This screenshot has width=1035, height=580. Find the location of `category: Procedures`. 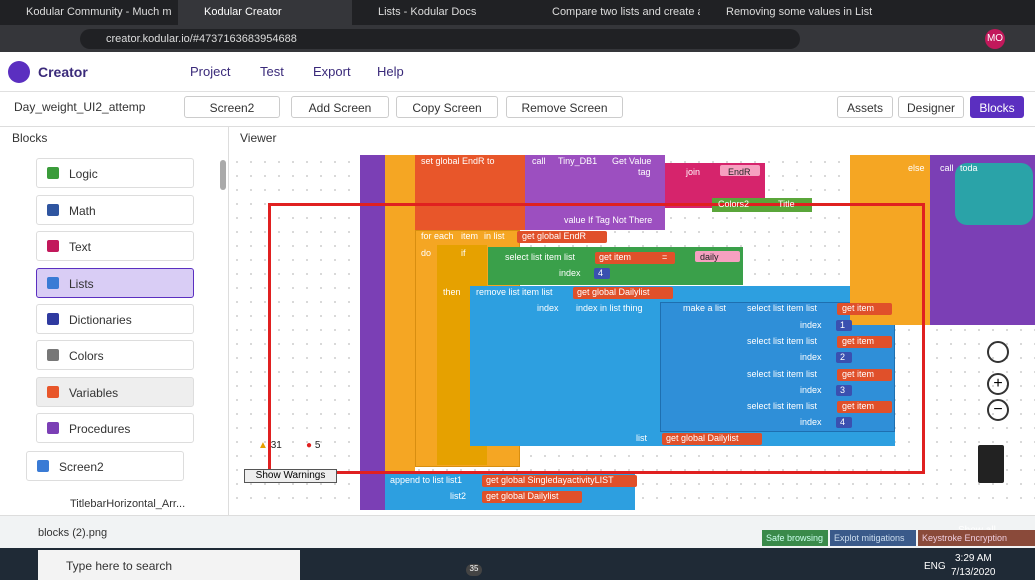

category: Procedures is located at coordinates (115, 428).